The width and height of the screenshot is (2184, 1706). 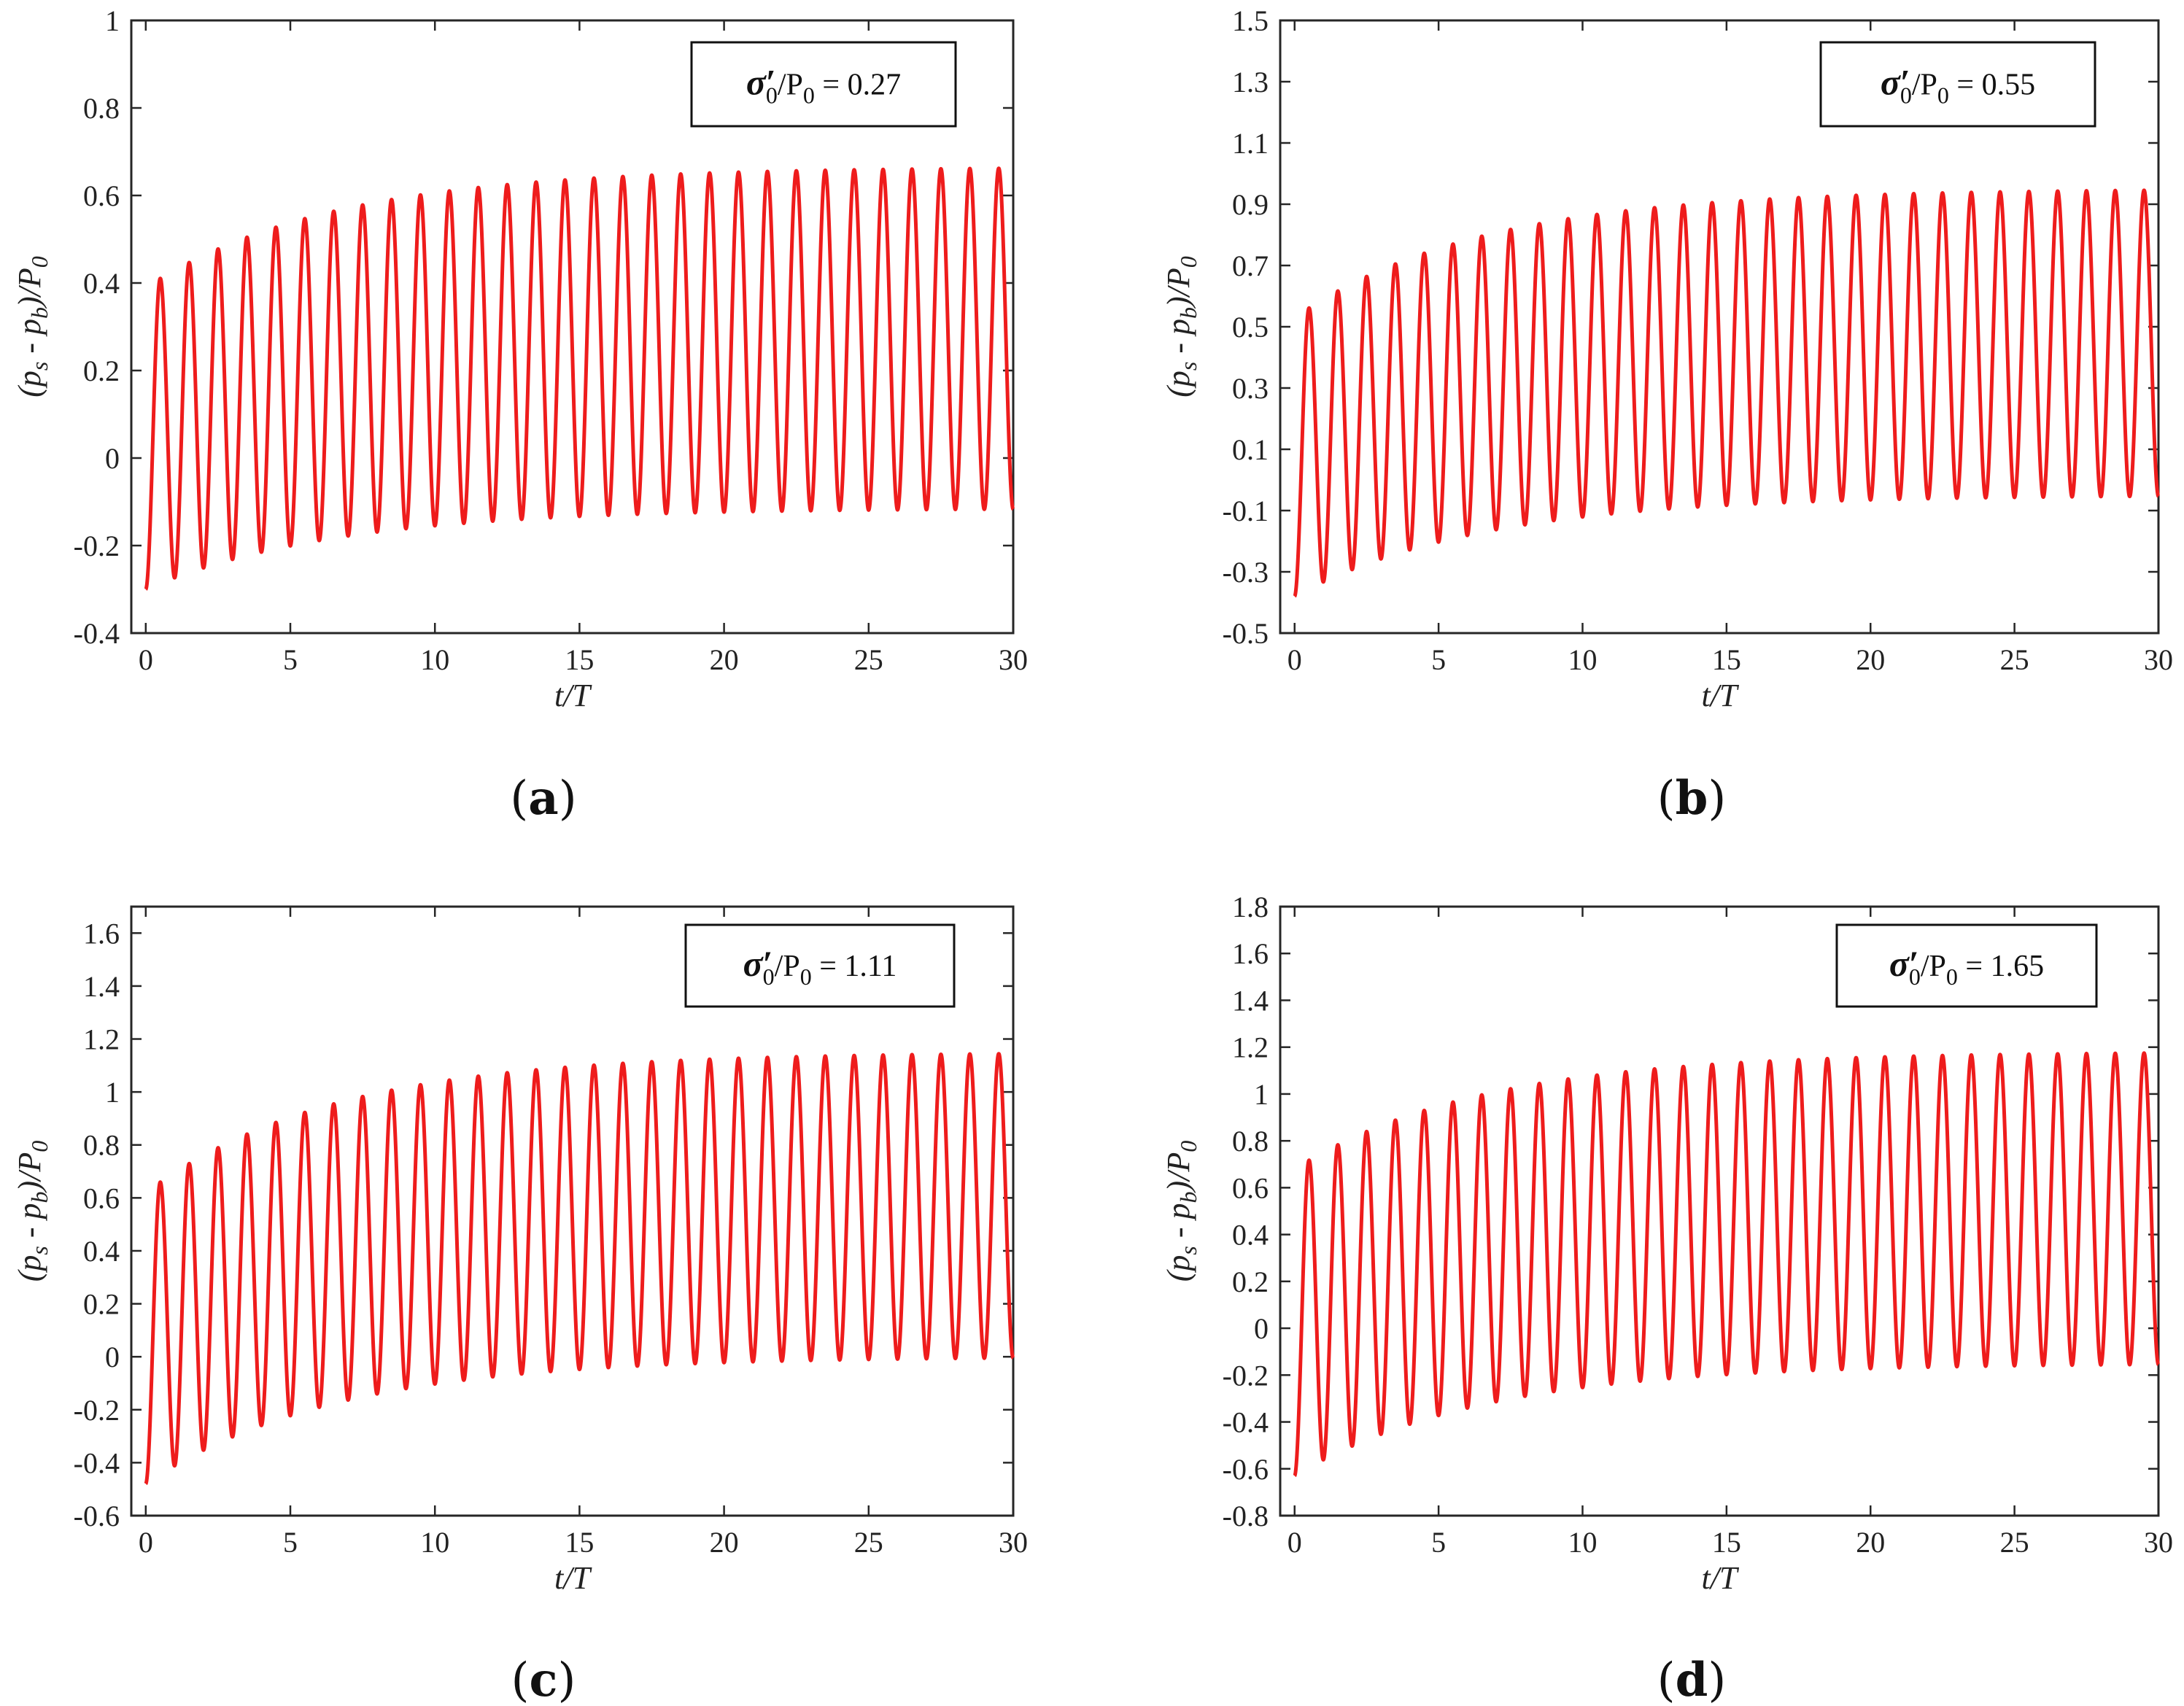 I want to click on legend-value: = 0.55, so click(x=1992, y=85).